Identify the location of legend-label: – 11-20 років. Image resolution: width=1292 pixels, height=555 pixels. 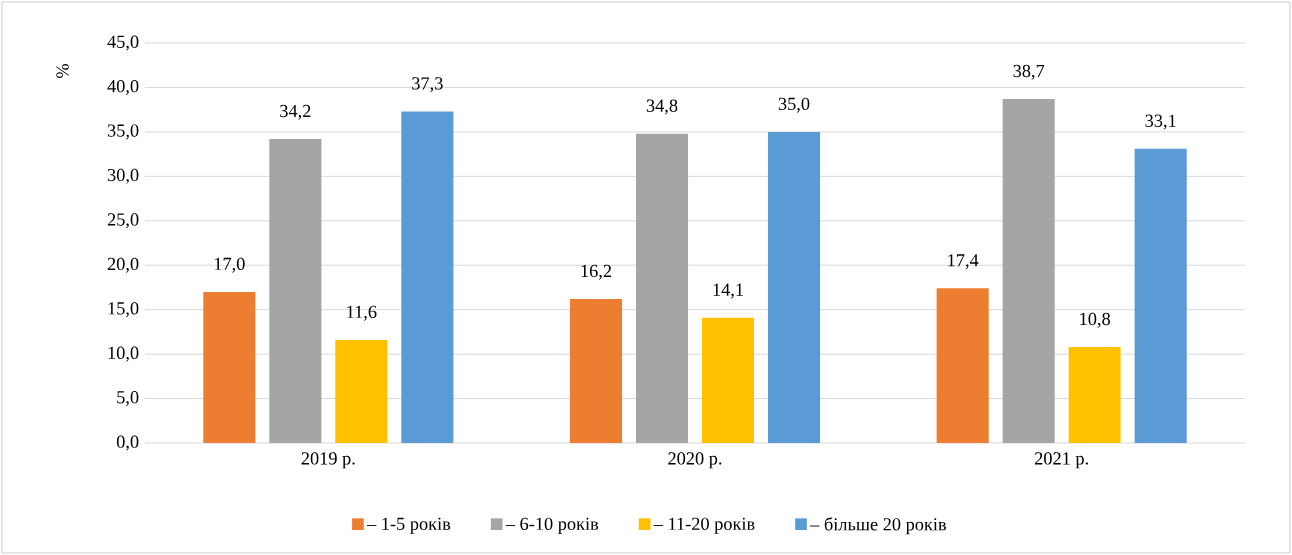
(704, 525).